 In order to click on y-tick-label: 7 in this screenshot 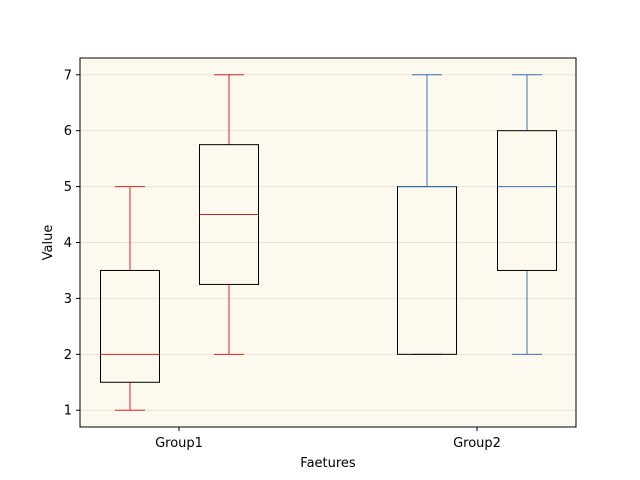, I will do `click(68, 75)`.